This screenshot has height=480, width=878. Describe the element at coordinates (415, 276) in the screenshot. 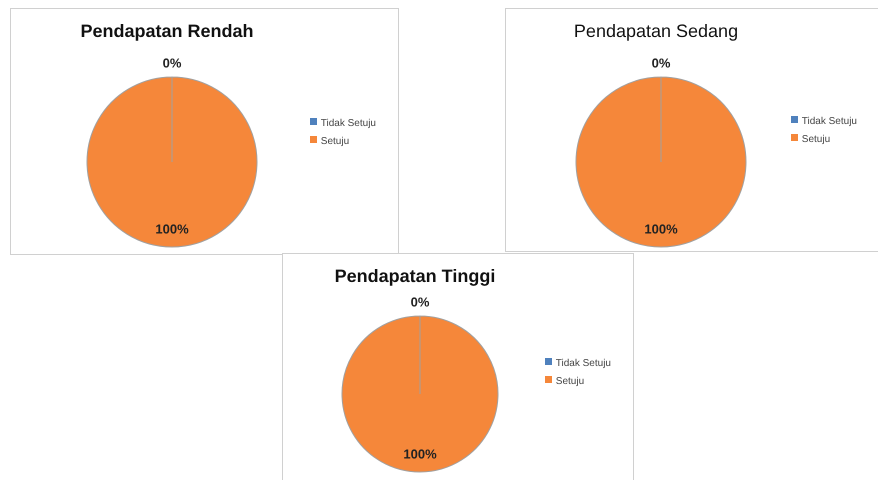

I see `chart-title: Pendapatan Tinggi` at that location.